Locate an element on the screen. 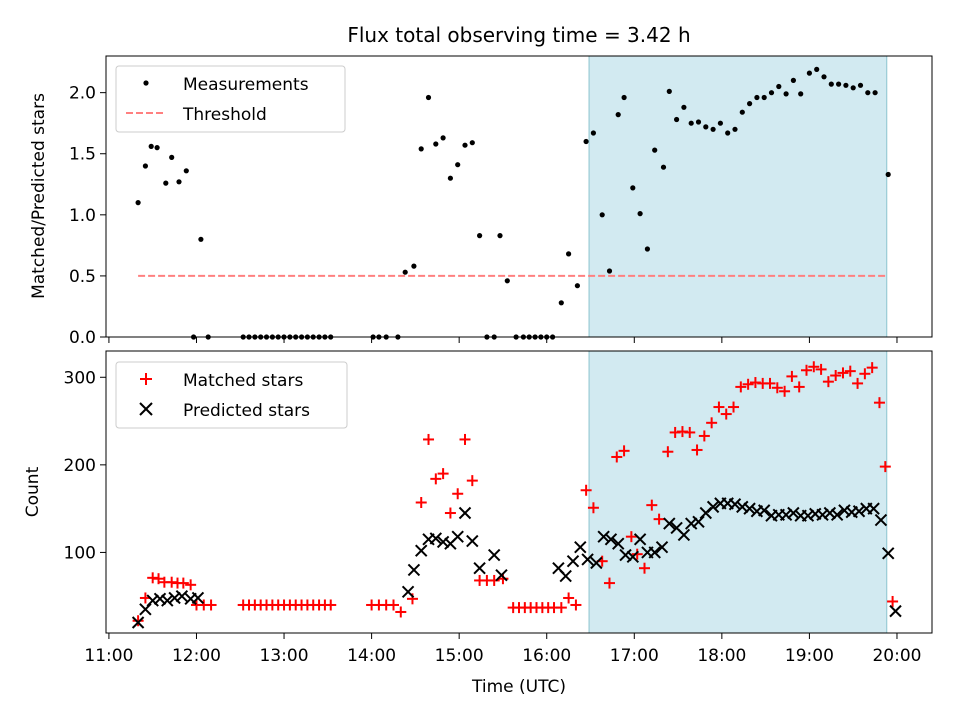  x-tick-label: 19:00 is located at coordinates (809, 656).